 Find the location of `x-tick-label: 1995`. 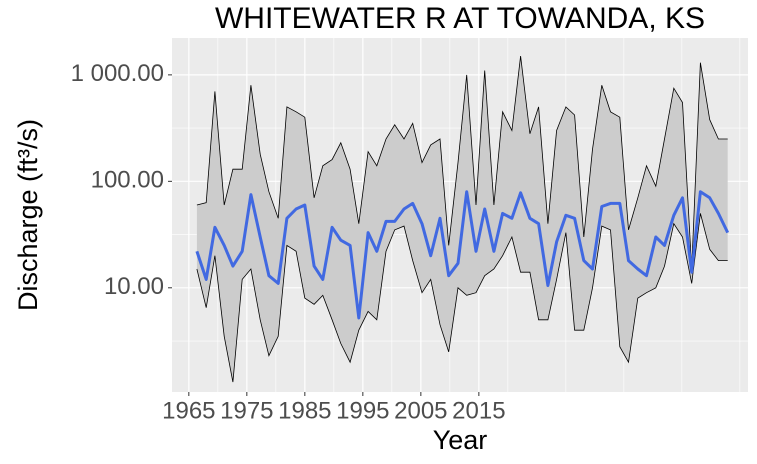

x-tick-label: 1995 is located at coordinates (362, 410).